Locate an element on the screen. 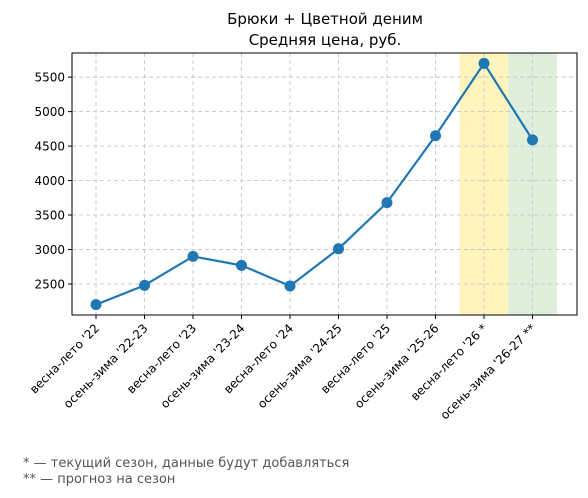 The width and height of the screenshot is (588, 498). highlight-band-forecast is located at coordinates (532, 184).